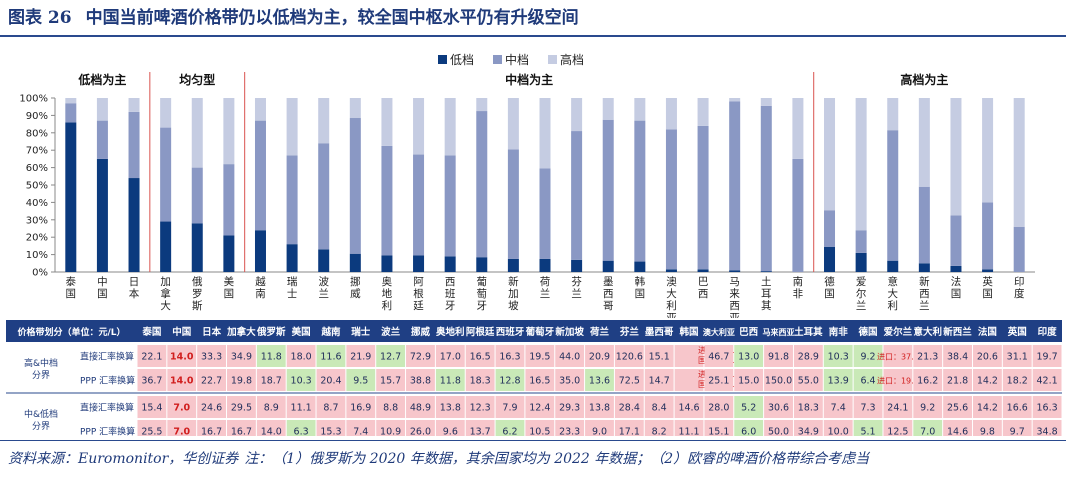  Describe the element at coordinates (748, 381) in the screenshot. I see `table-cell-value: 15.0` at that location.